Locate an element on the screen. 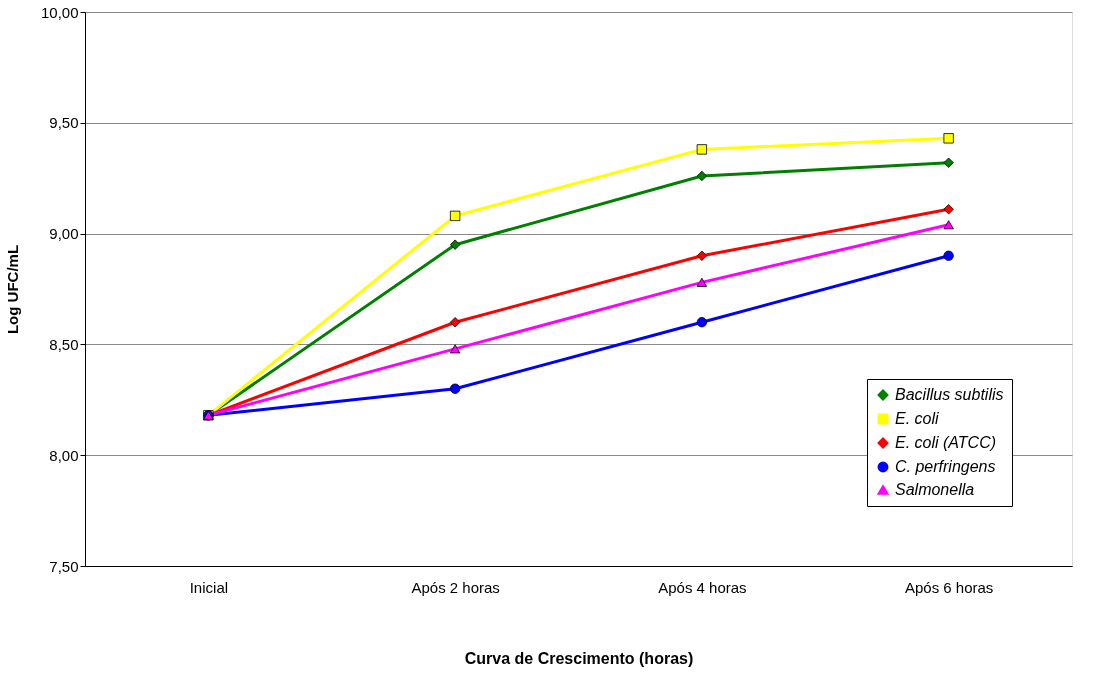 The width and height of the screenshot is (1116, 691). legend-label: C. perfringens is located at coordinates (945, 466).